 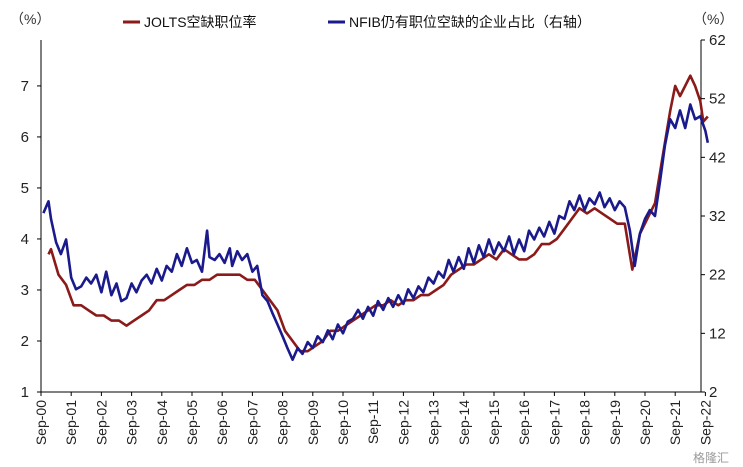 I want to click on x-tick-label: Sep-10, so click(x=343, y=422).